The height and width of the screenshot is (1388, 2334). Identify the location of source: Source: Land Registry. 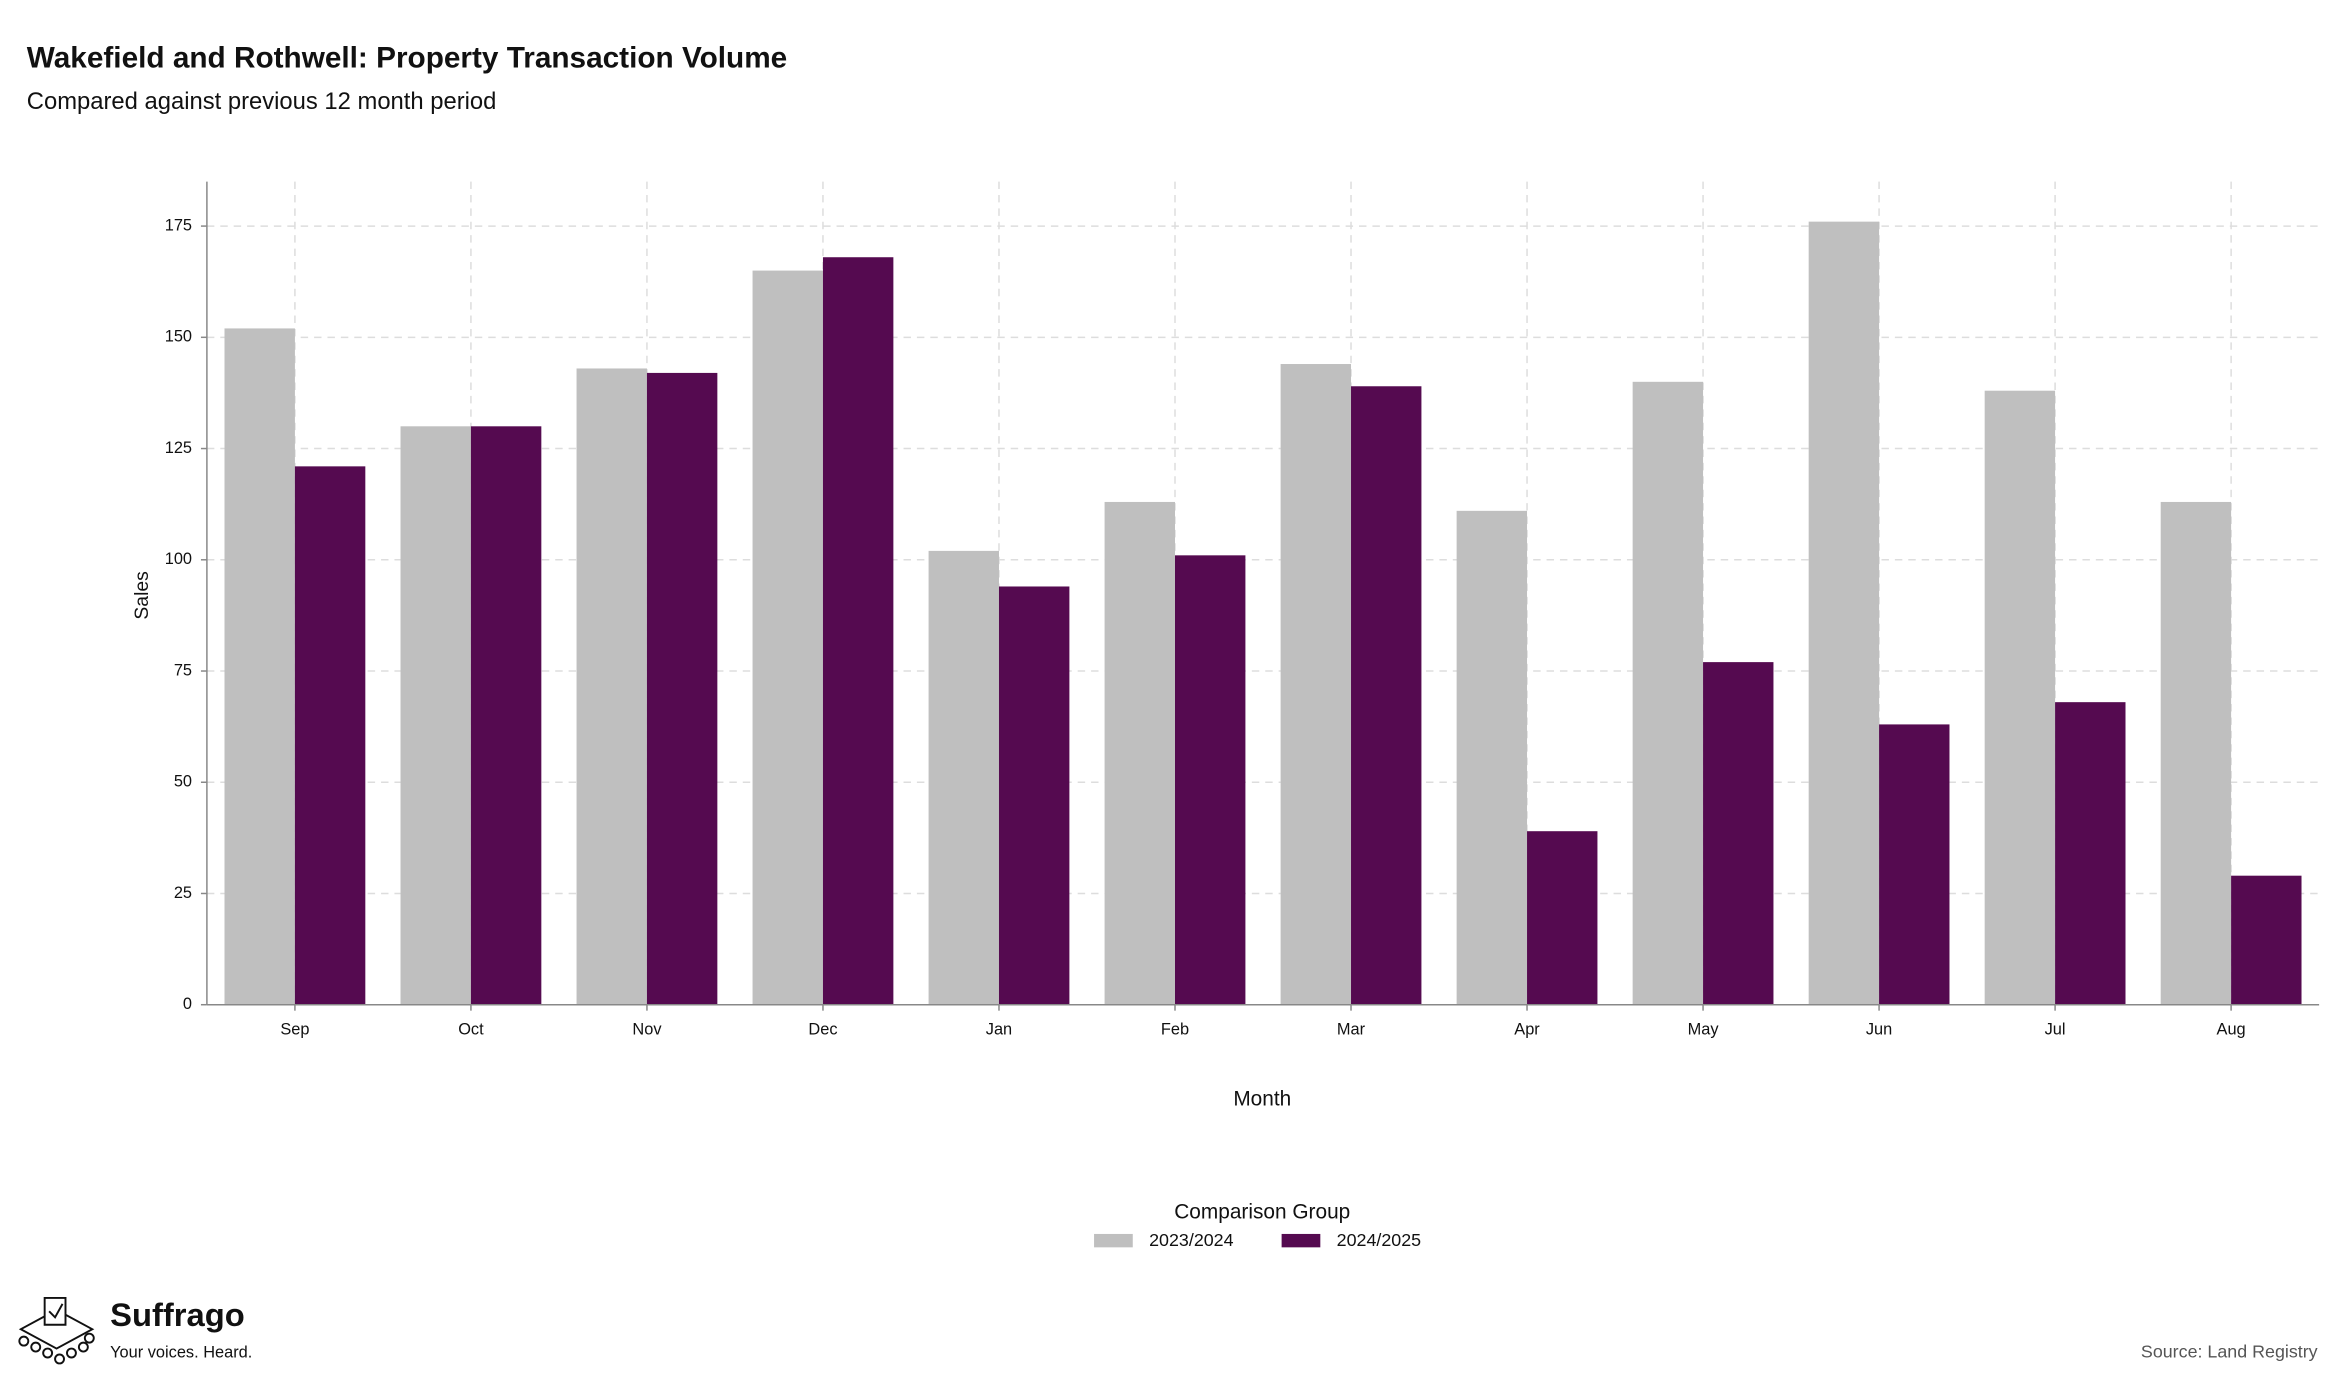
(2229, 1352).